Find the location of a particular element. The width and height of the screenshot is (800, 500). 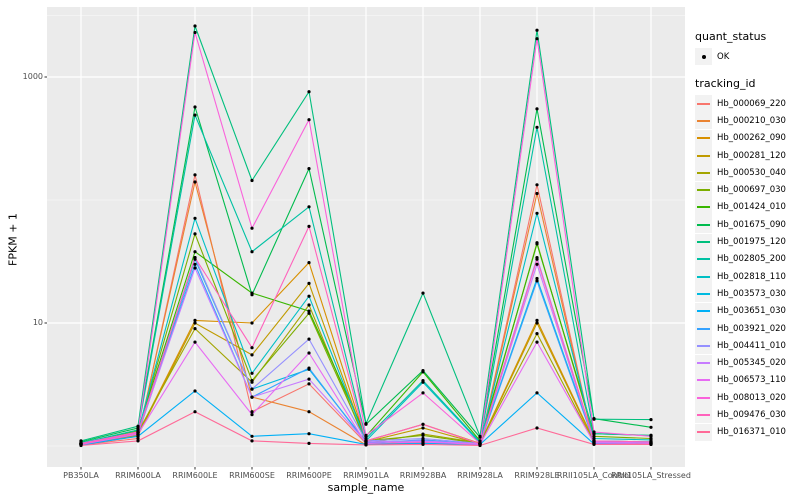

x-tick-label: RRII105LA_Control is located at coordinates (594, 475).